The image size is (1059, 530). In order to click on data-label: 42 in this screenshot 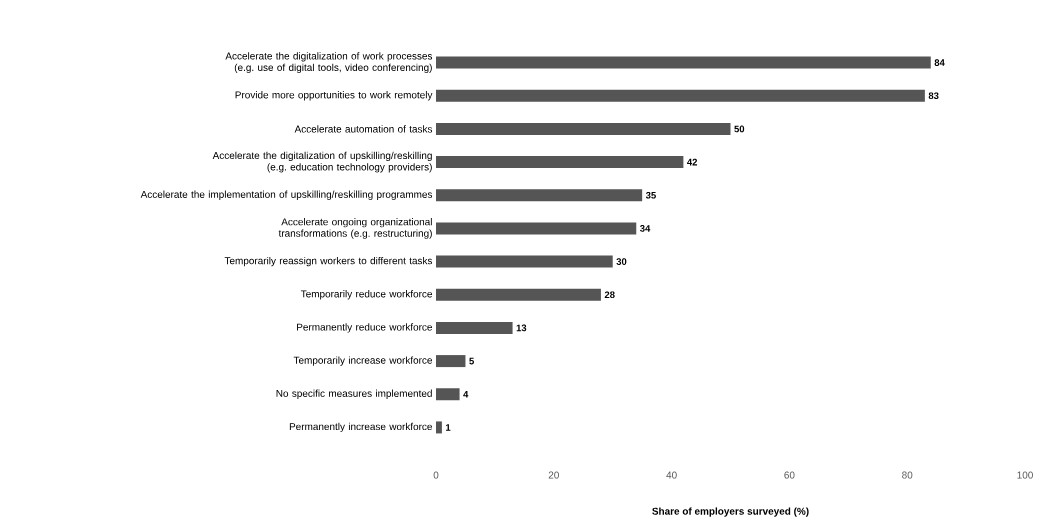, I will do `click(692, 162)`.